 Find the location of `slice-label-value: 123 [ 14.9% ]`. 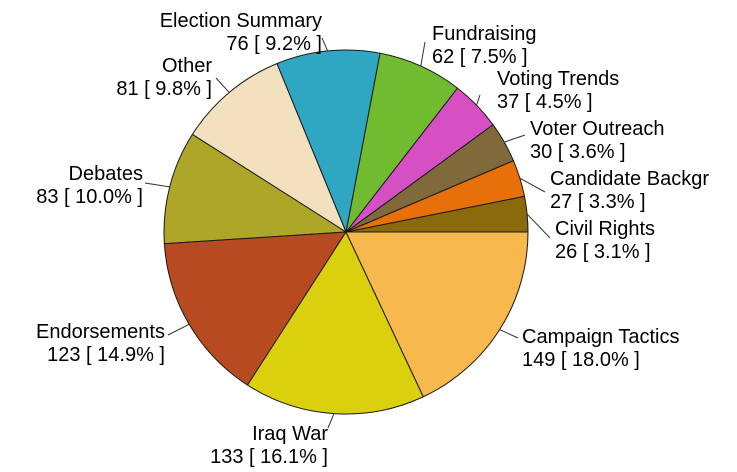

slice-label-value: 123 [ 14.9% ] is located at coordinates (106, 355).